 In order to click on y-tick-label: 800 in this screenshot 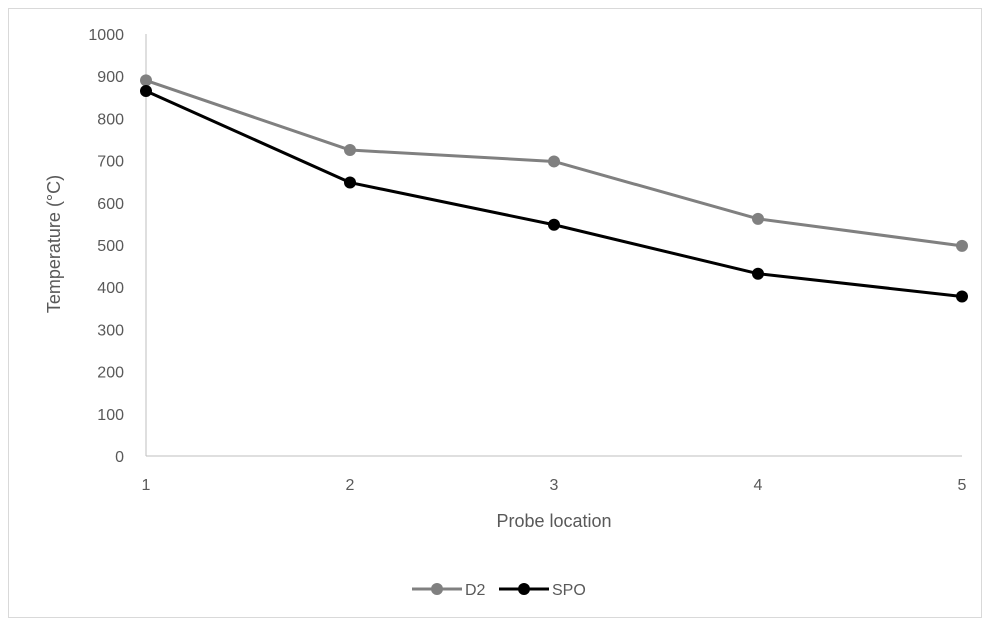, I will do `click(110, 119)`.